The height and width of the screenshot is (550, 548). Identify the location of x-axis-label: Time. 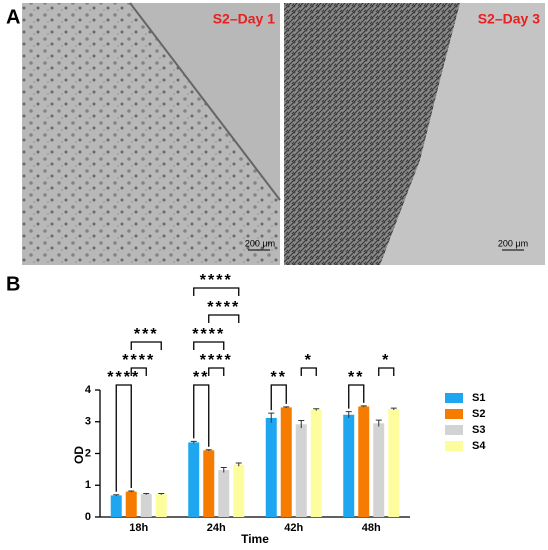
(255, 539).